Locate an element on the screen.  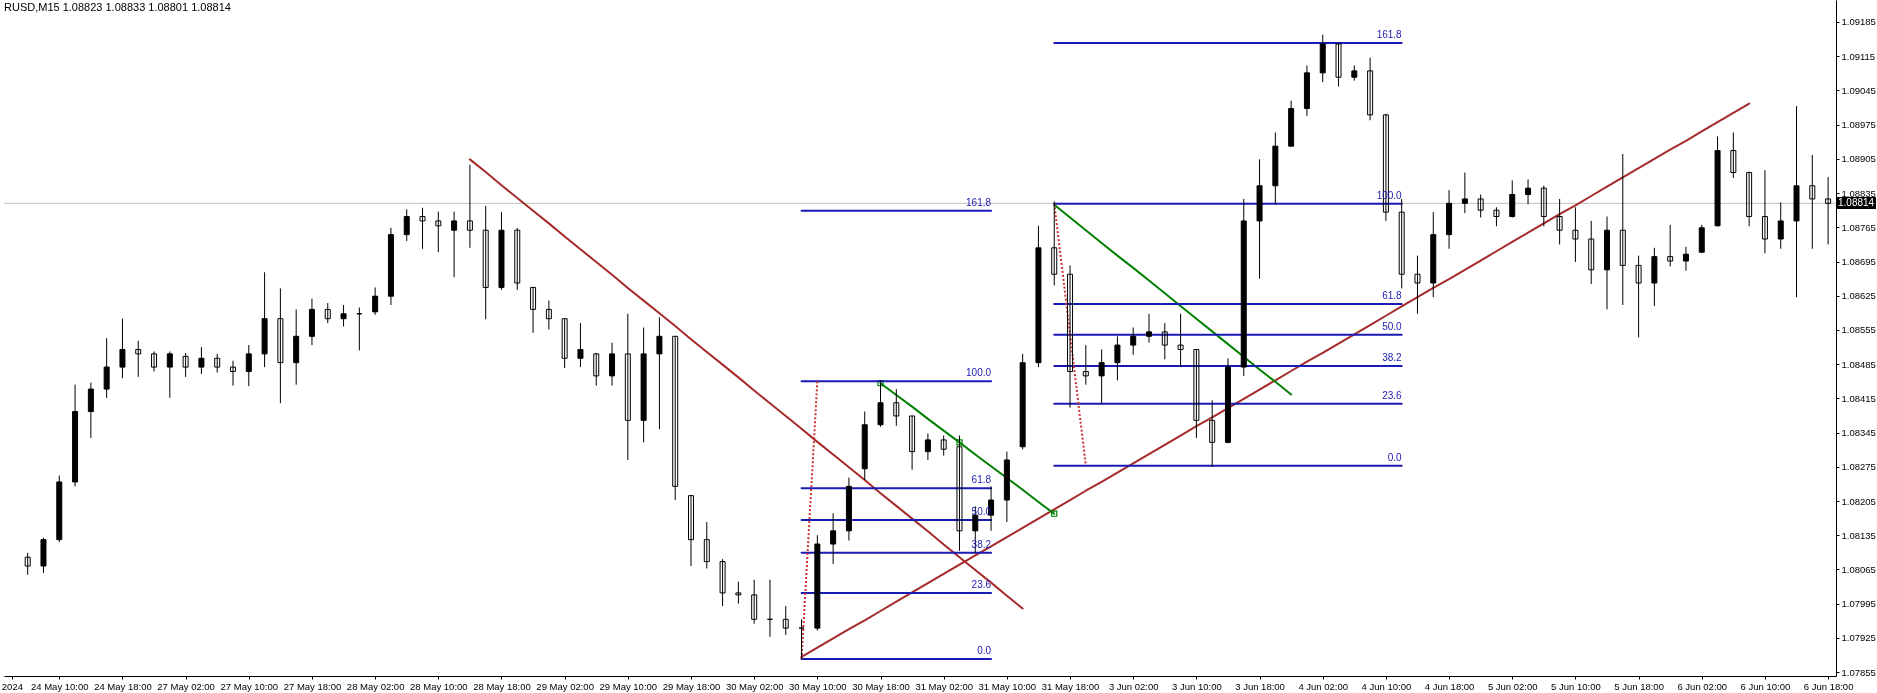
x-tick-label: 4 Jun 02:00 is located at coordinates (1323, 686).